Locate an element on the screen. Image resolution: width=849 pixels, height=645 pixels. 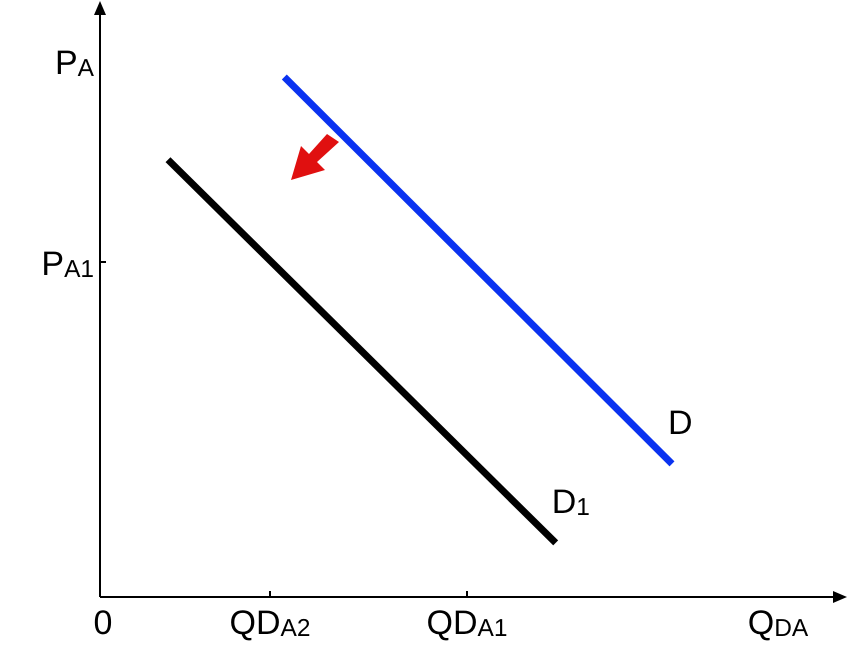
text: 0 is located at coordinates (103, 623).